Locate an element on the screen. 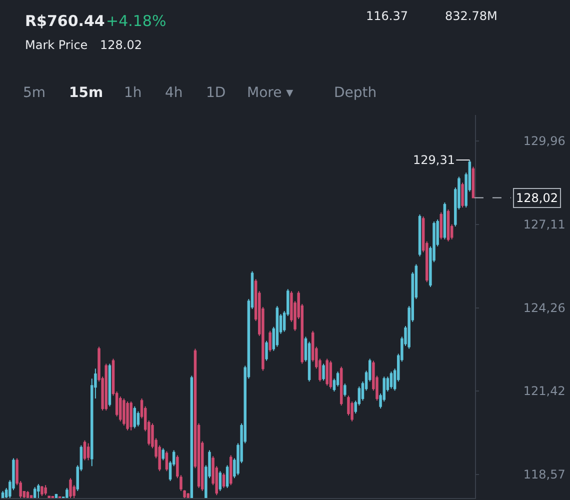  text: 832.78M is located at coordinates (471, 16).